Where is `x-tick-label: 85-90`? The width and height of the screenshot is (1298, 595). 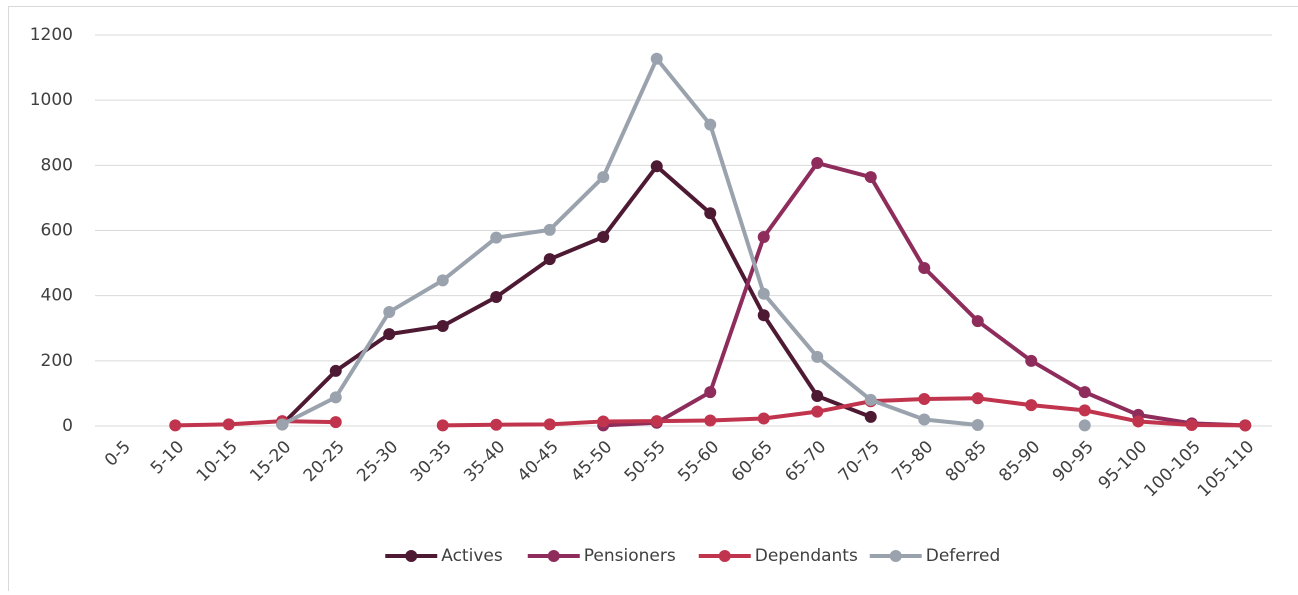
x-tick-label: 85-90 is located at coordinates (1019, 461).